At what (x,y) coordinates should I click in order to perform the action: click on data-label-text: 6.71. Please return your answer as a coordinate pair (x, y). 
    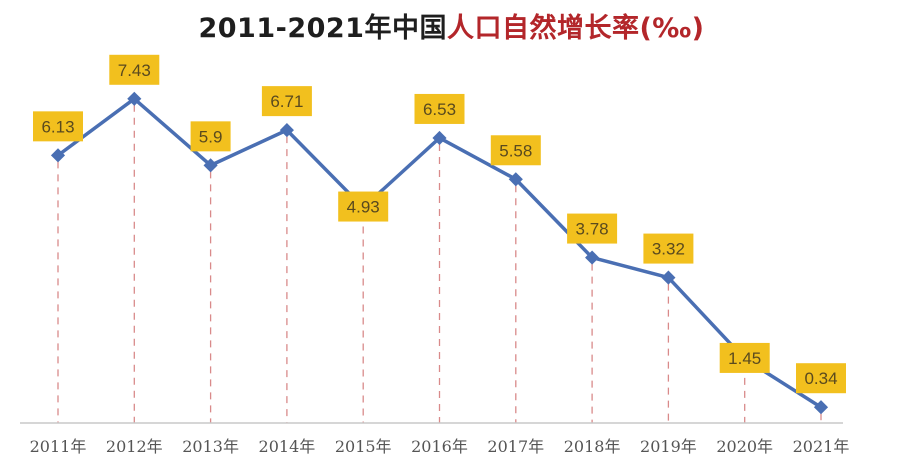
    Looking at the image, I should click on (286, 101).